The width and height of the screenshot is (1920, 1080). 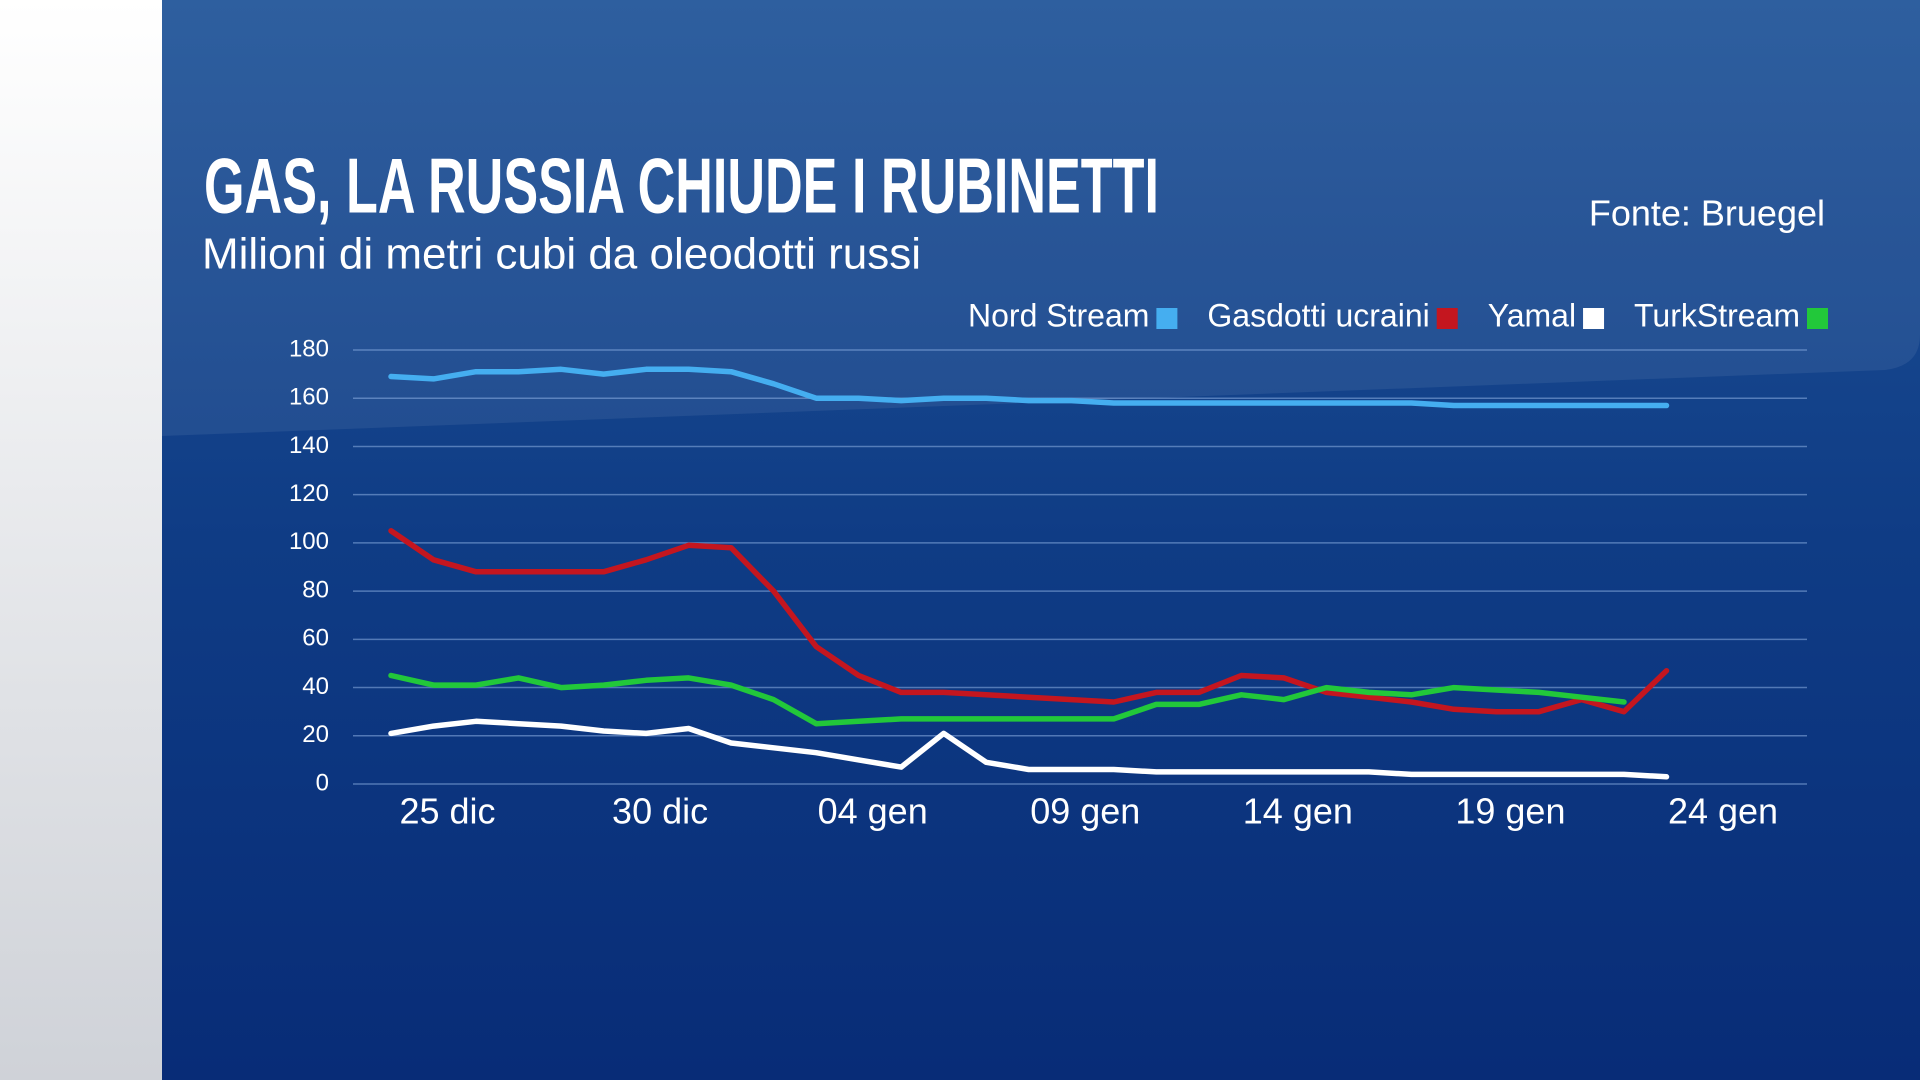 I want to click on y-tick-label: 180, so click(x=309, y=348).